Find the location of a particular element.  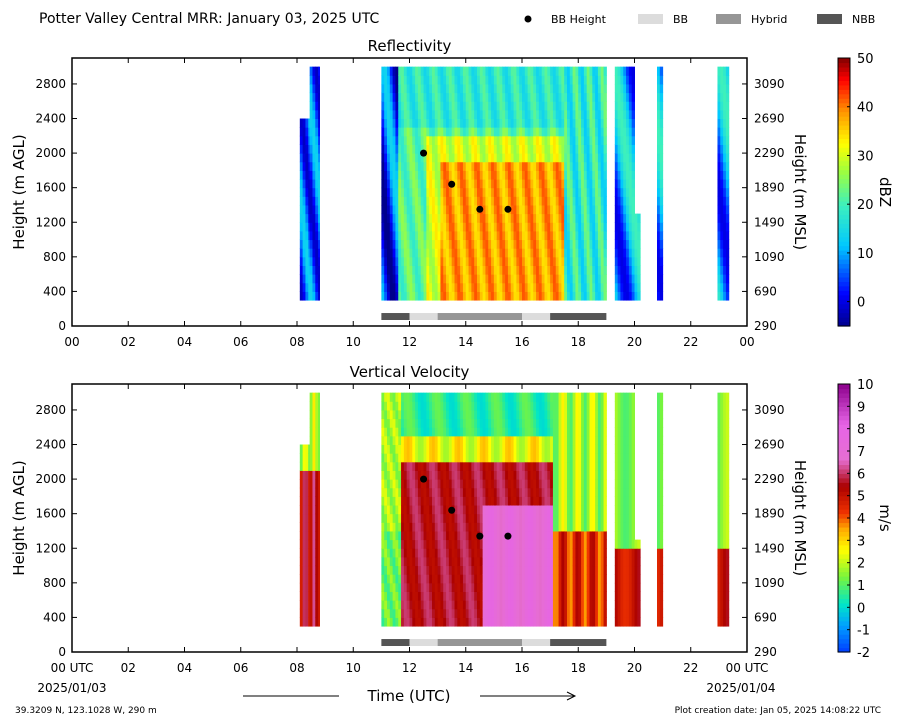

x-tick-label: 10 is located at coordinates (353, 342).